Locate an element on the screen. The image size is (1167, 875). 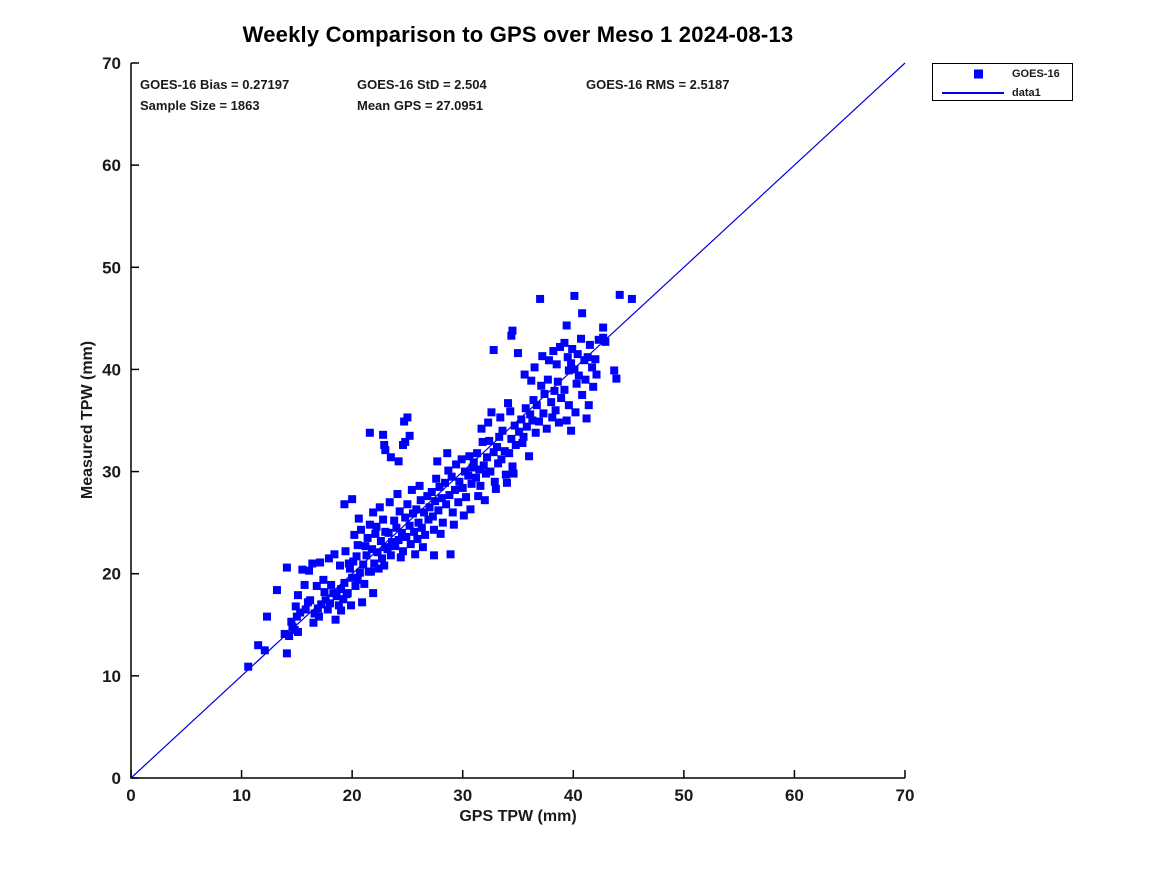
x-tick-label: 60 is located at coordinates (794, 795).